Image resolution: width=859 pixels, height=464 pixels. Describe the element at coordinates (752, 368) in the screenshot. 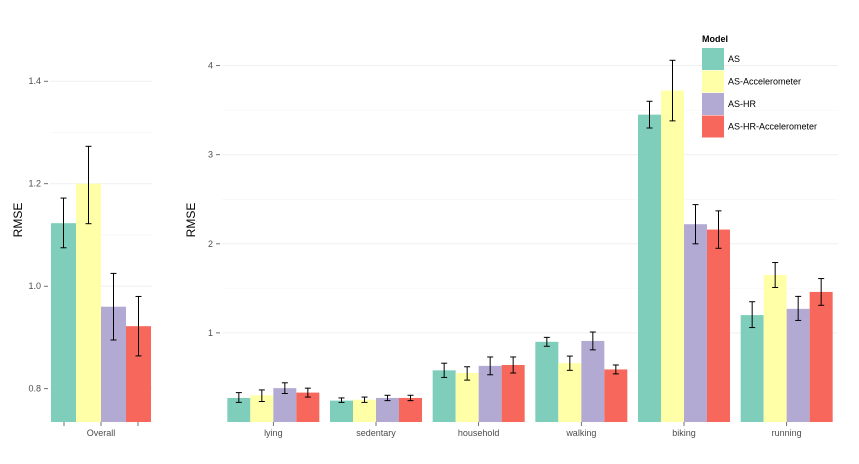

I see `bar-running-as` at that location.